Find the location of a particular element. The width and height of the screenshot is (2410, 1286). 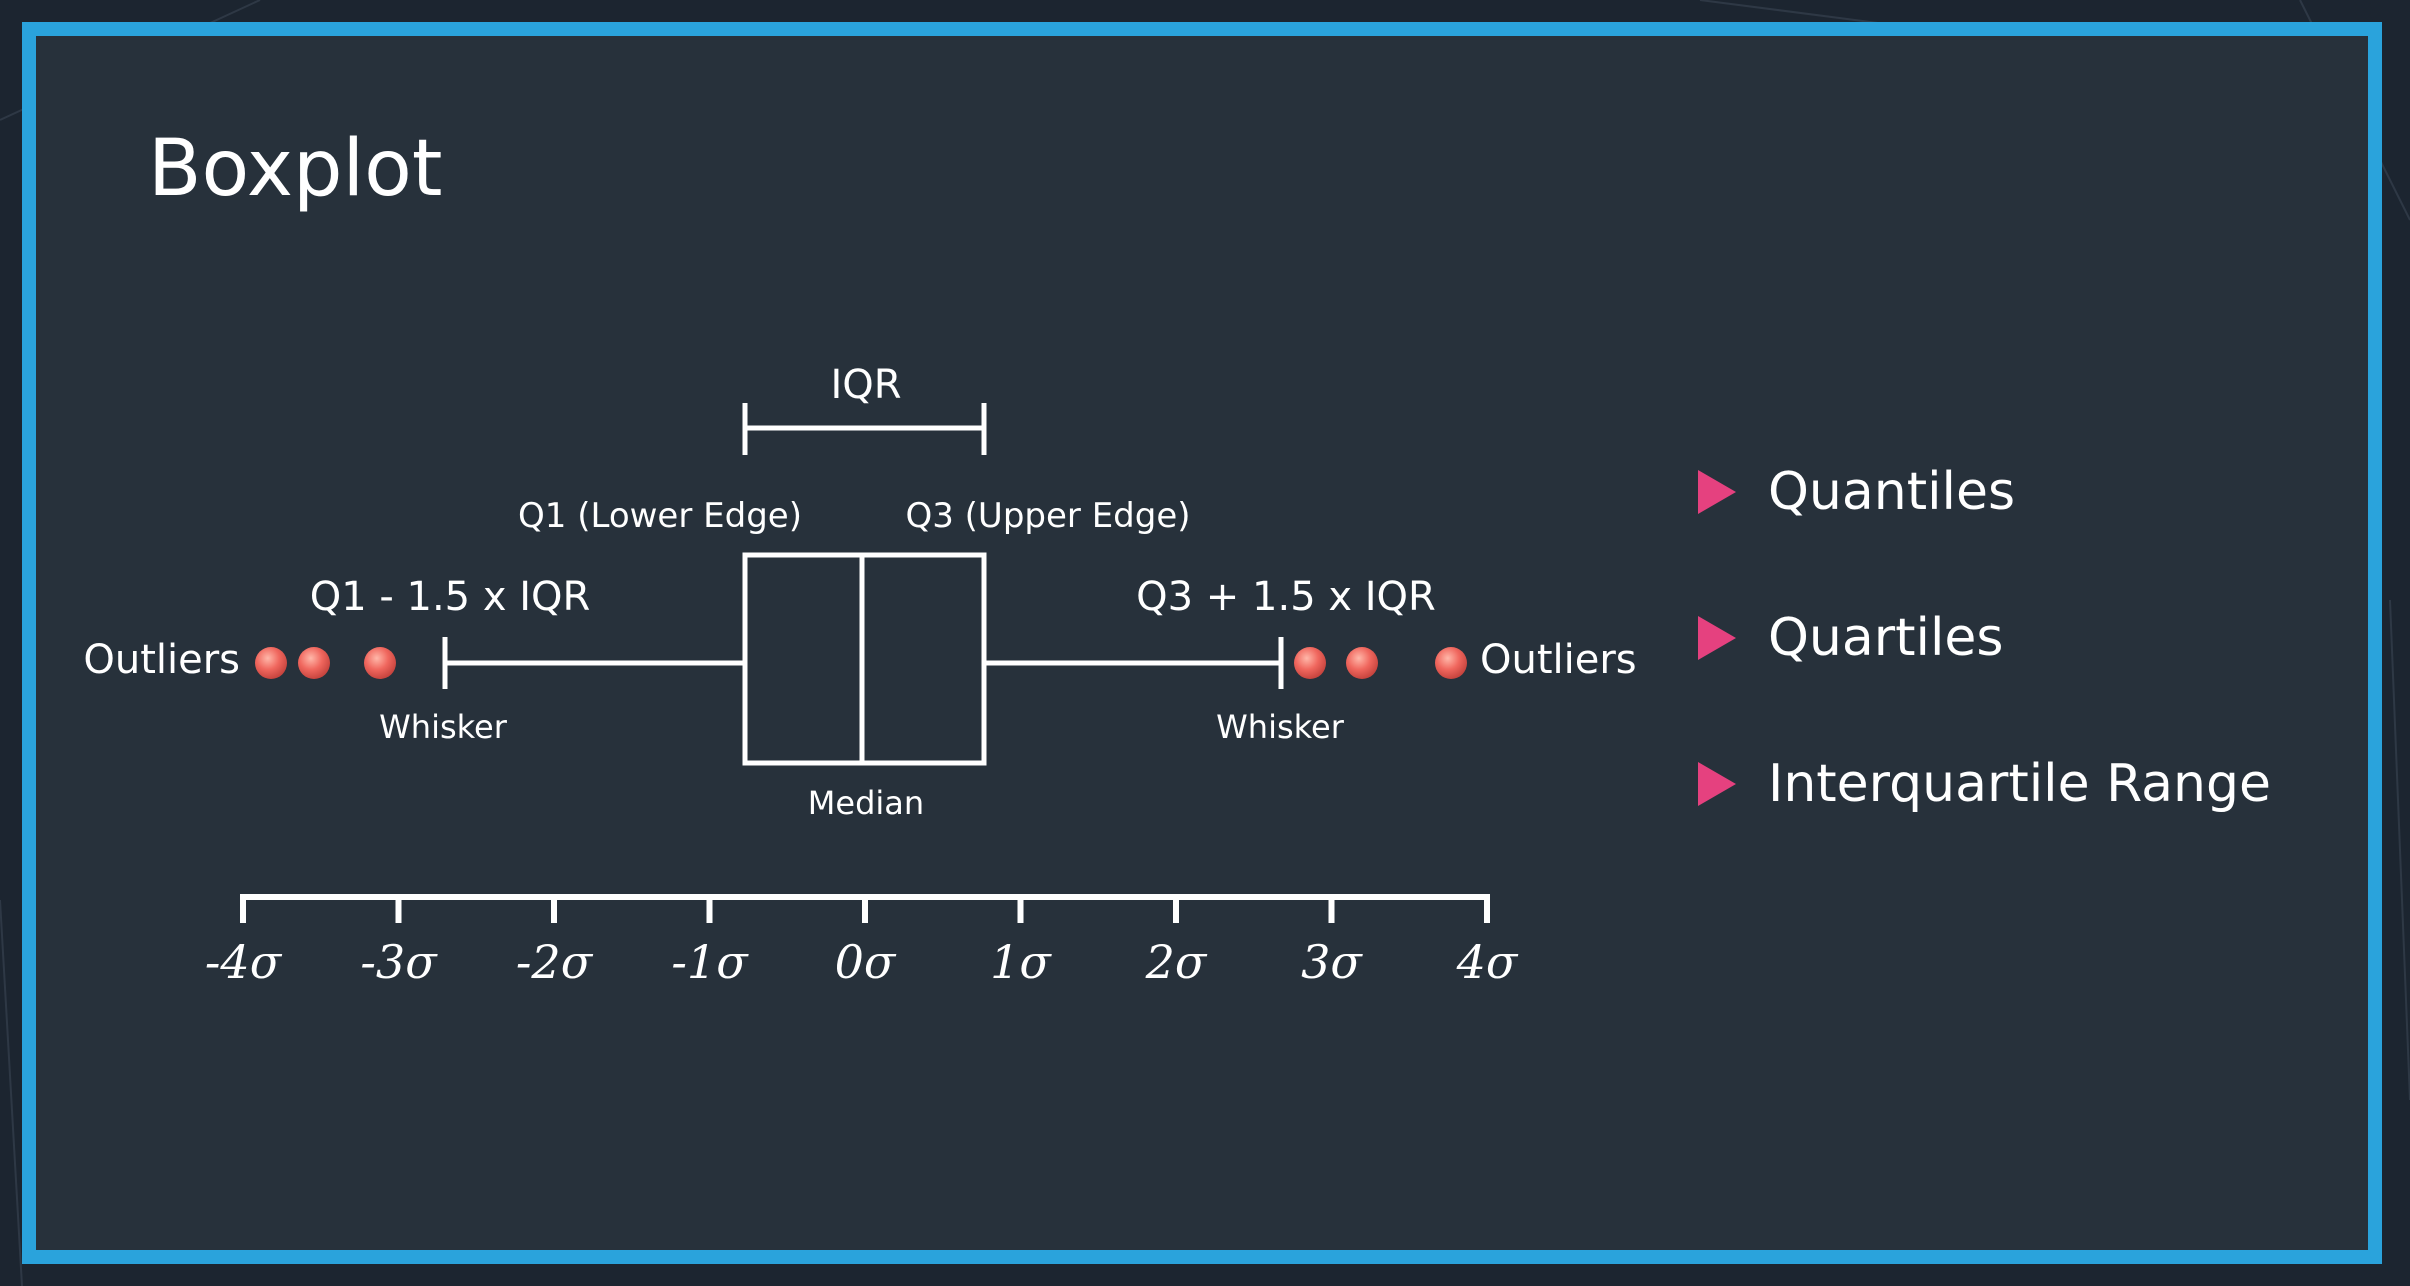

outliers-right-label: Outliers is located at coordinates (1558, 660).